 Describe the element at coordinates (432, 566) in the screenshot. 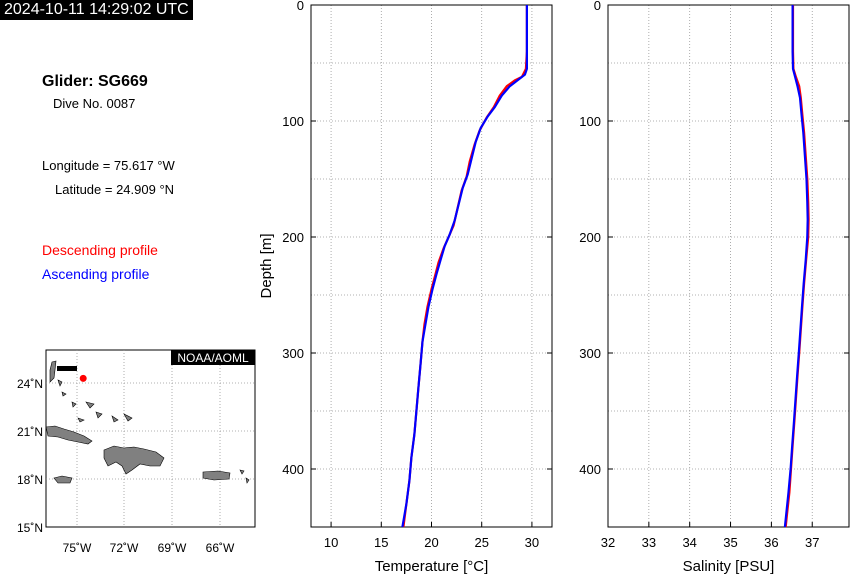

I see `x-axis-label: Temperature [°C]` at that location.